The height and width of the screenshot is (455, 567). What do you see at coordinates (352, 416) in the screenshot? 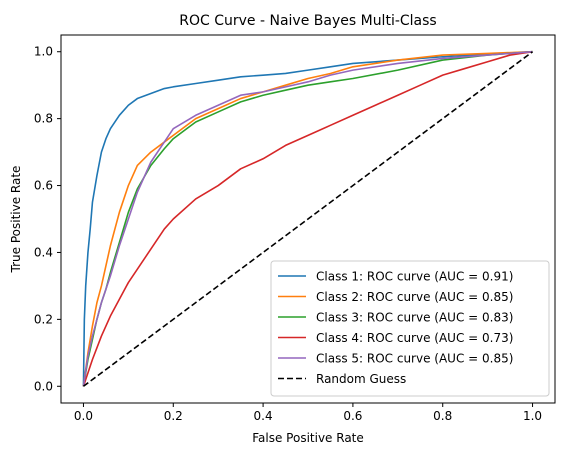
I see `x-tick-label: 0.6` at bounding box center [352, 416].